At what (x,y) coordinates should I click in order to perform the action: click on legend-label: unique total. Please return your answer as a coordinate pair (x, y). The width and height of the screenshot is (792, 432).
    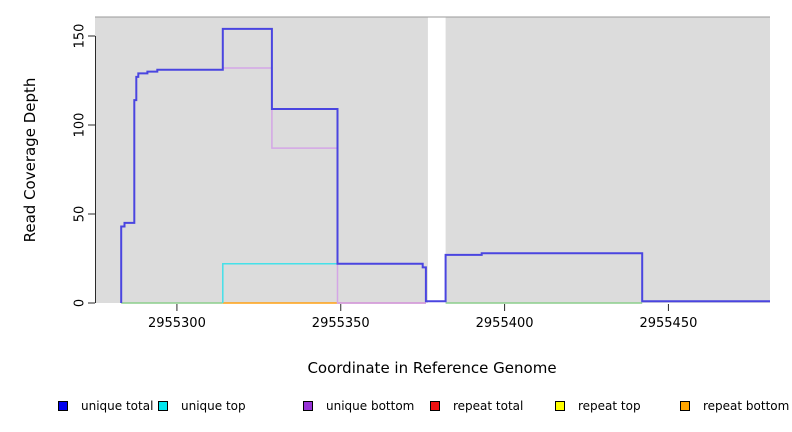
    Looking at the image, I should click on (117, 406).